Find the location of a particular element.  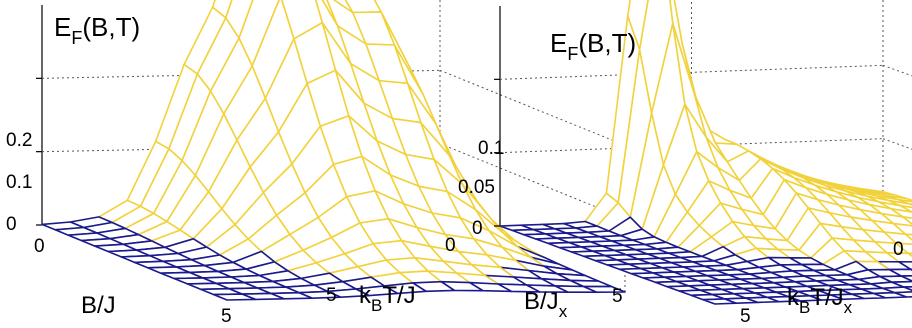

z-tick-label: 0.2 is located at coordinates (19, 140).